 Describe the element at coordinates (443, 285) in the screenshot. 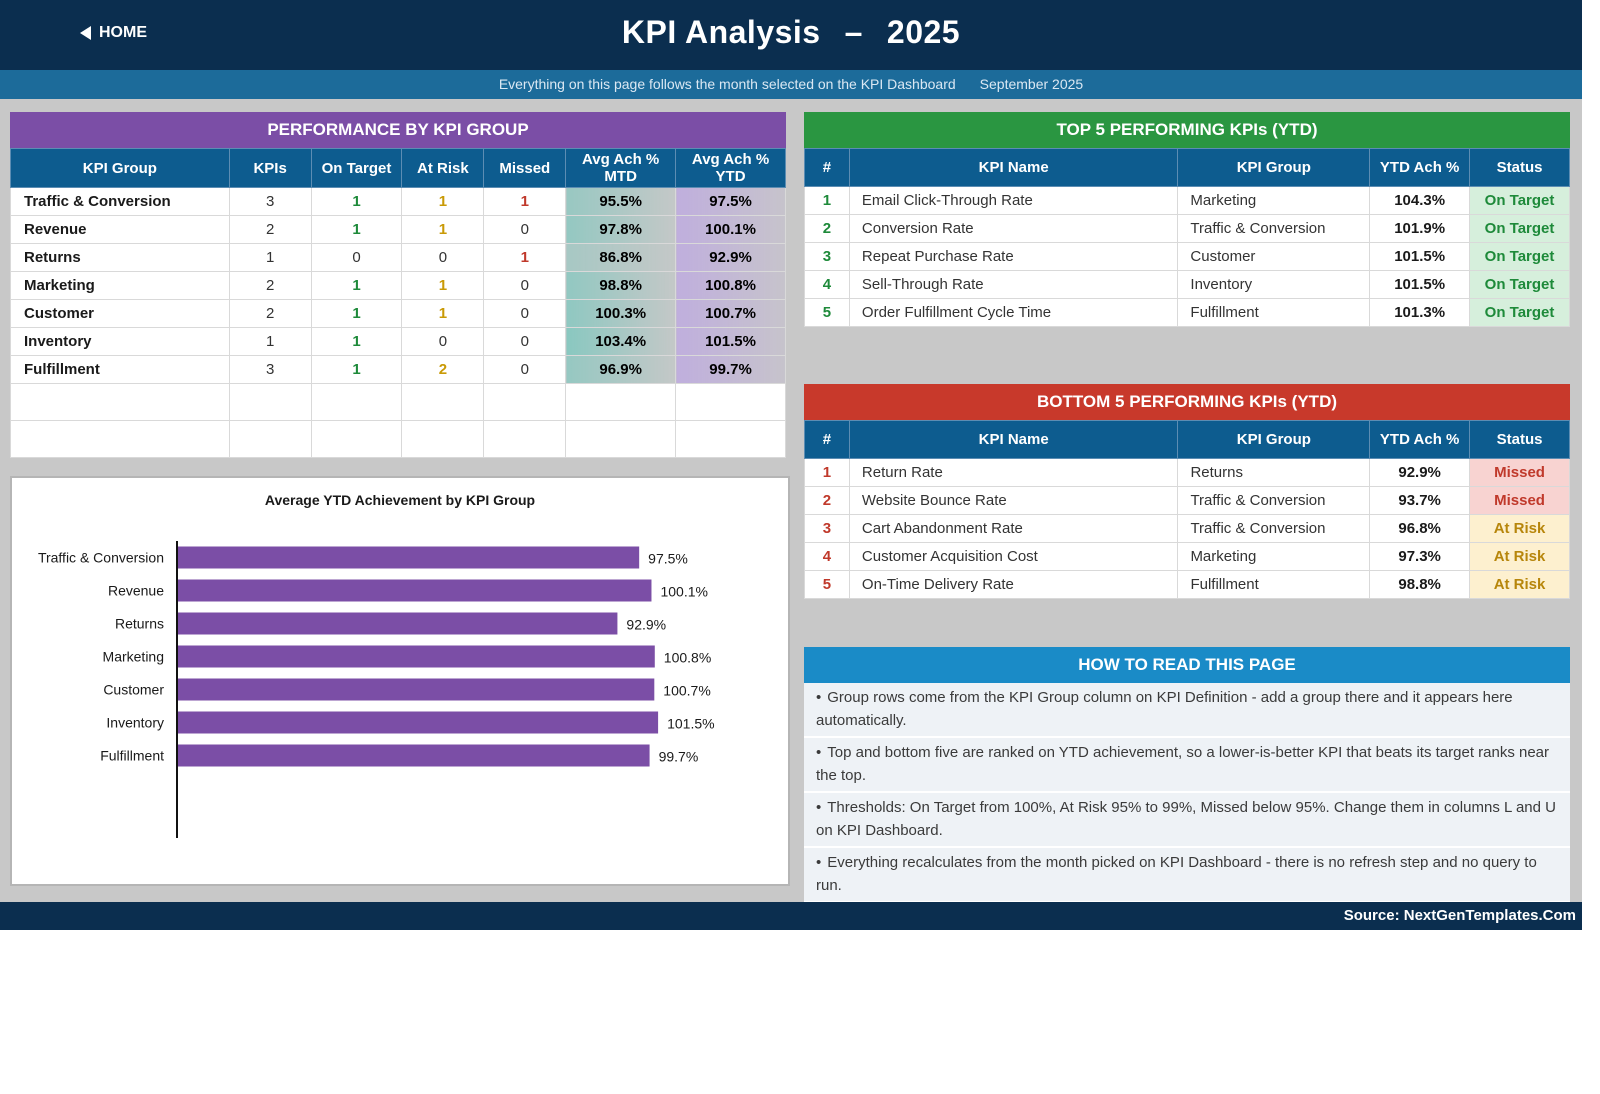

I see `at-risk-count: 1` at that location.